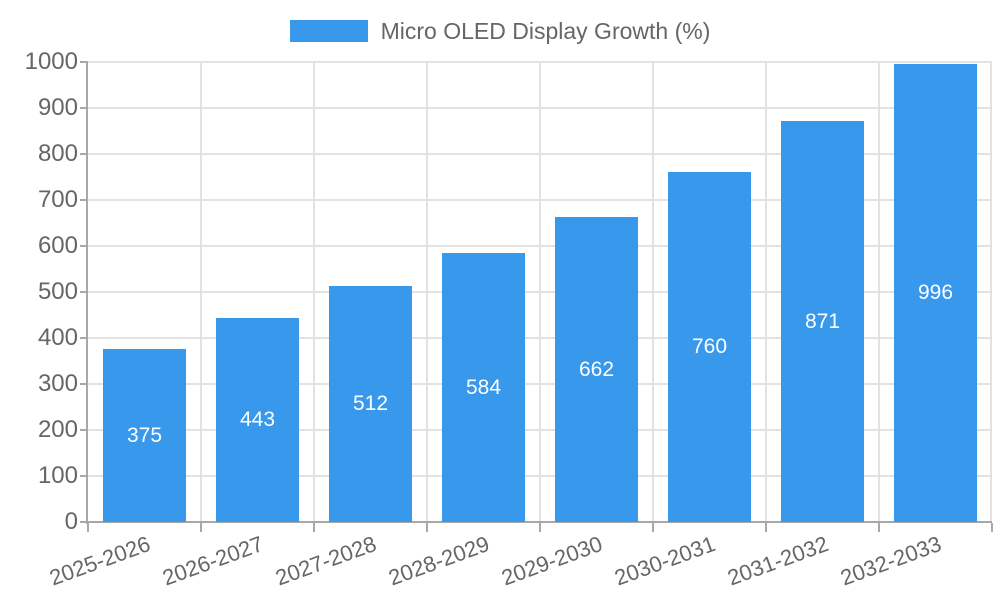 Image resolution: width=1000 pixels, height=600 pixels. I want to click on chart-legend: Micro OLED Display Growth (%), so click(500, 31).